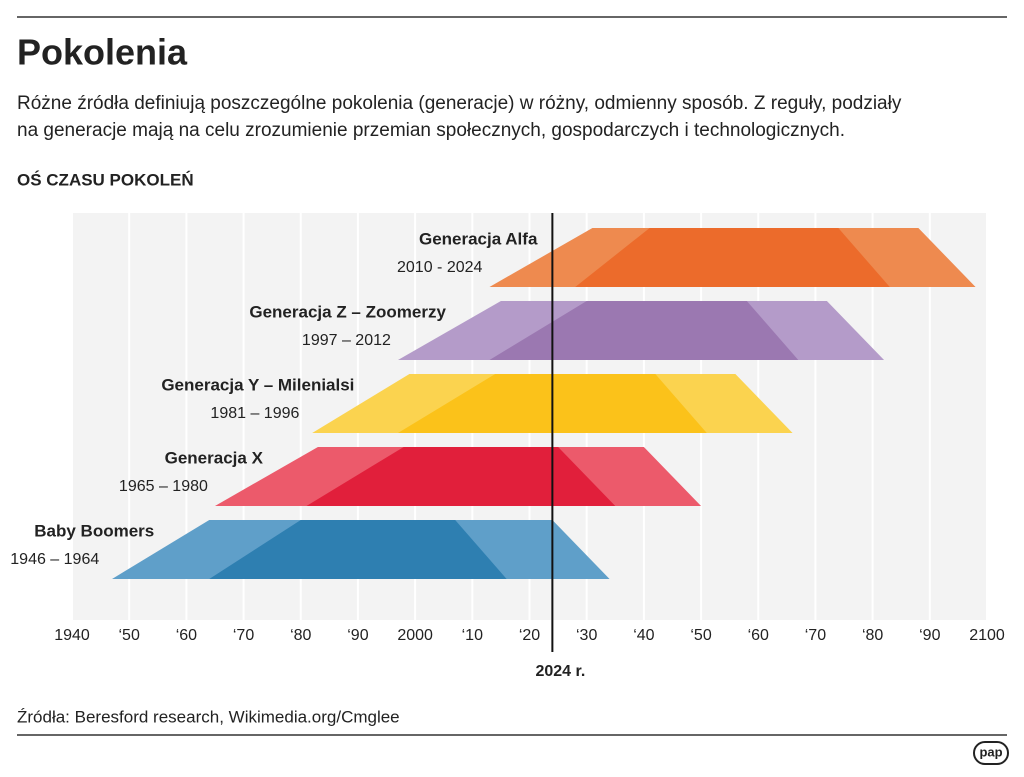  I want to click on logo-frame, so click(991, 753).